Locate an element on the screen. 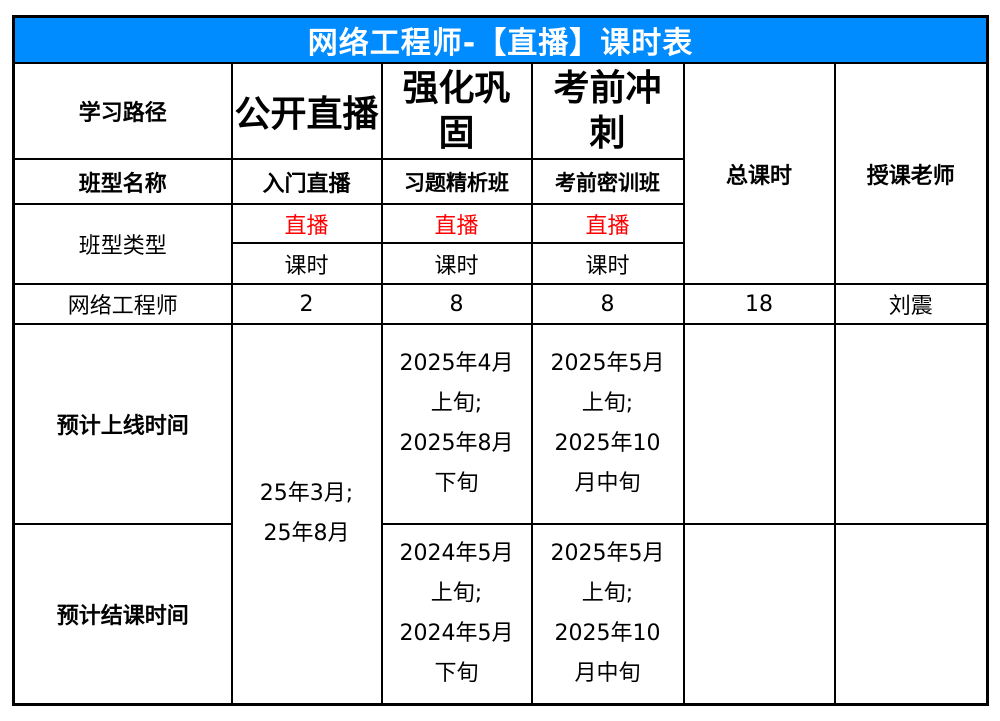 The image size is (1000, 721). class-type-label: 班型类型 is located at coordinates (122, 244).